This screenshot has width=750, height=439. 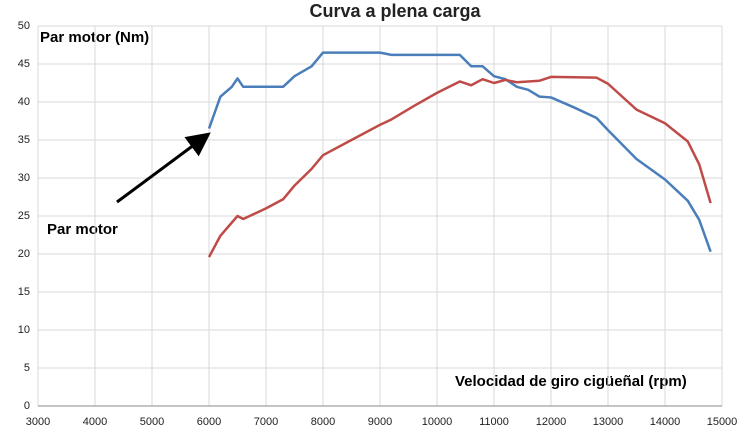 What do you see at coordinates (209, 422) in the screenshot?
I see `x-tick-label: 6000` at bounding box center [209, 422].